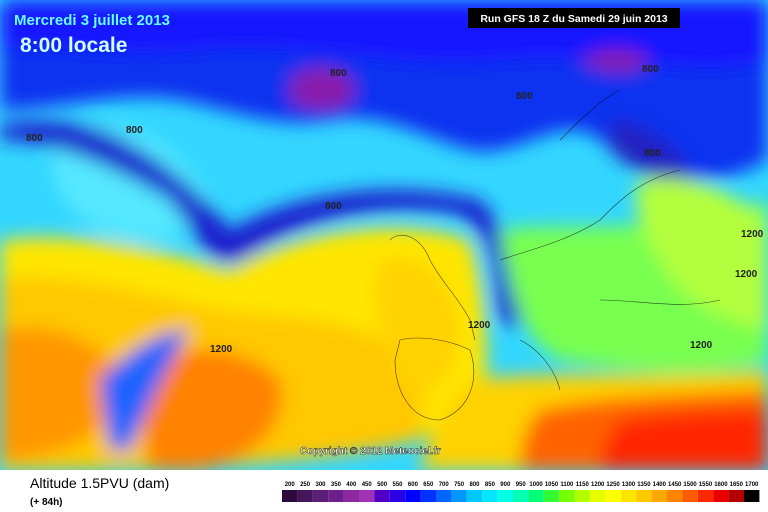 The height and width of the screenshot is (512, 768). Describe the element at coordinates (644, 485) in the screenshot. I see `scale-label: 1350` at that location.